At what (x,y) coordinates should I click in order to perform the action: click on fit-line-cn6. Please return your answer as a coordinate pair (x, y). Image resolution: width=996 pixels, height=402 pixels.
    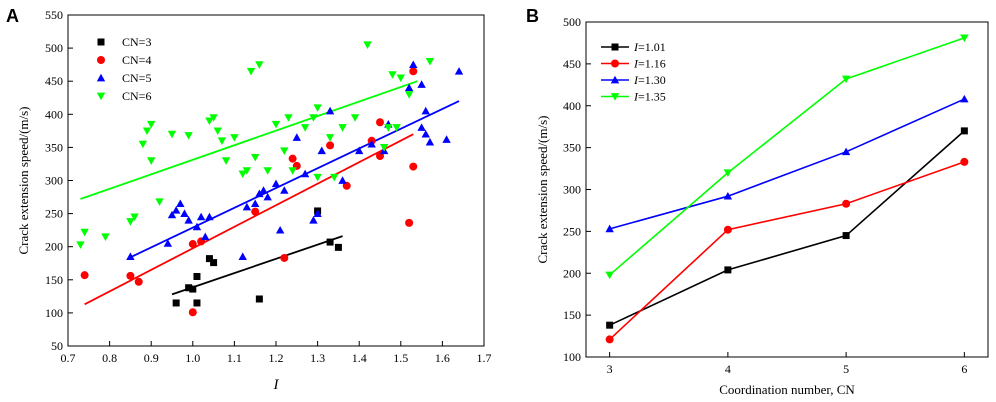
    Looking at the image, I should click on (249, 140).